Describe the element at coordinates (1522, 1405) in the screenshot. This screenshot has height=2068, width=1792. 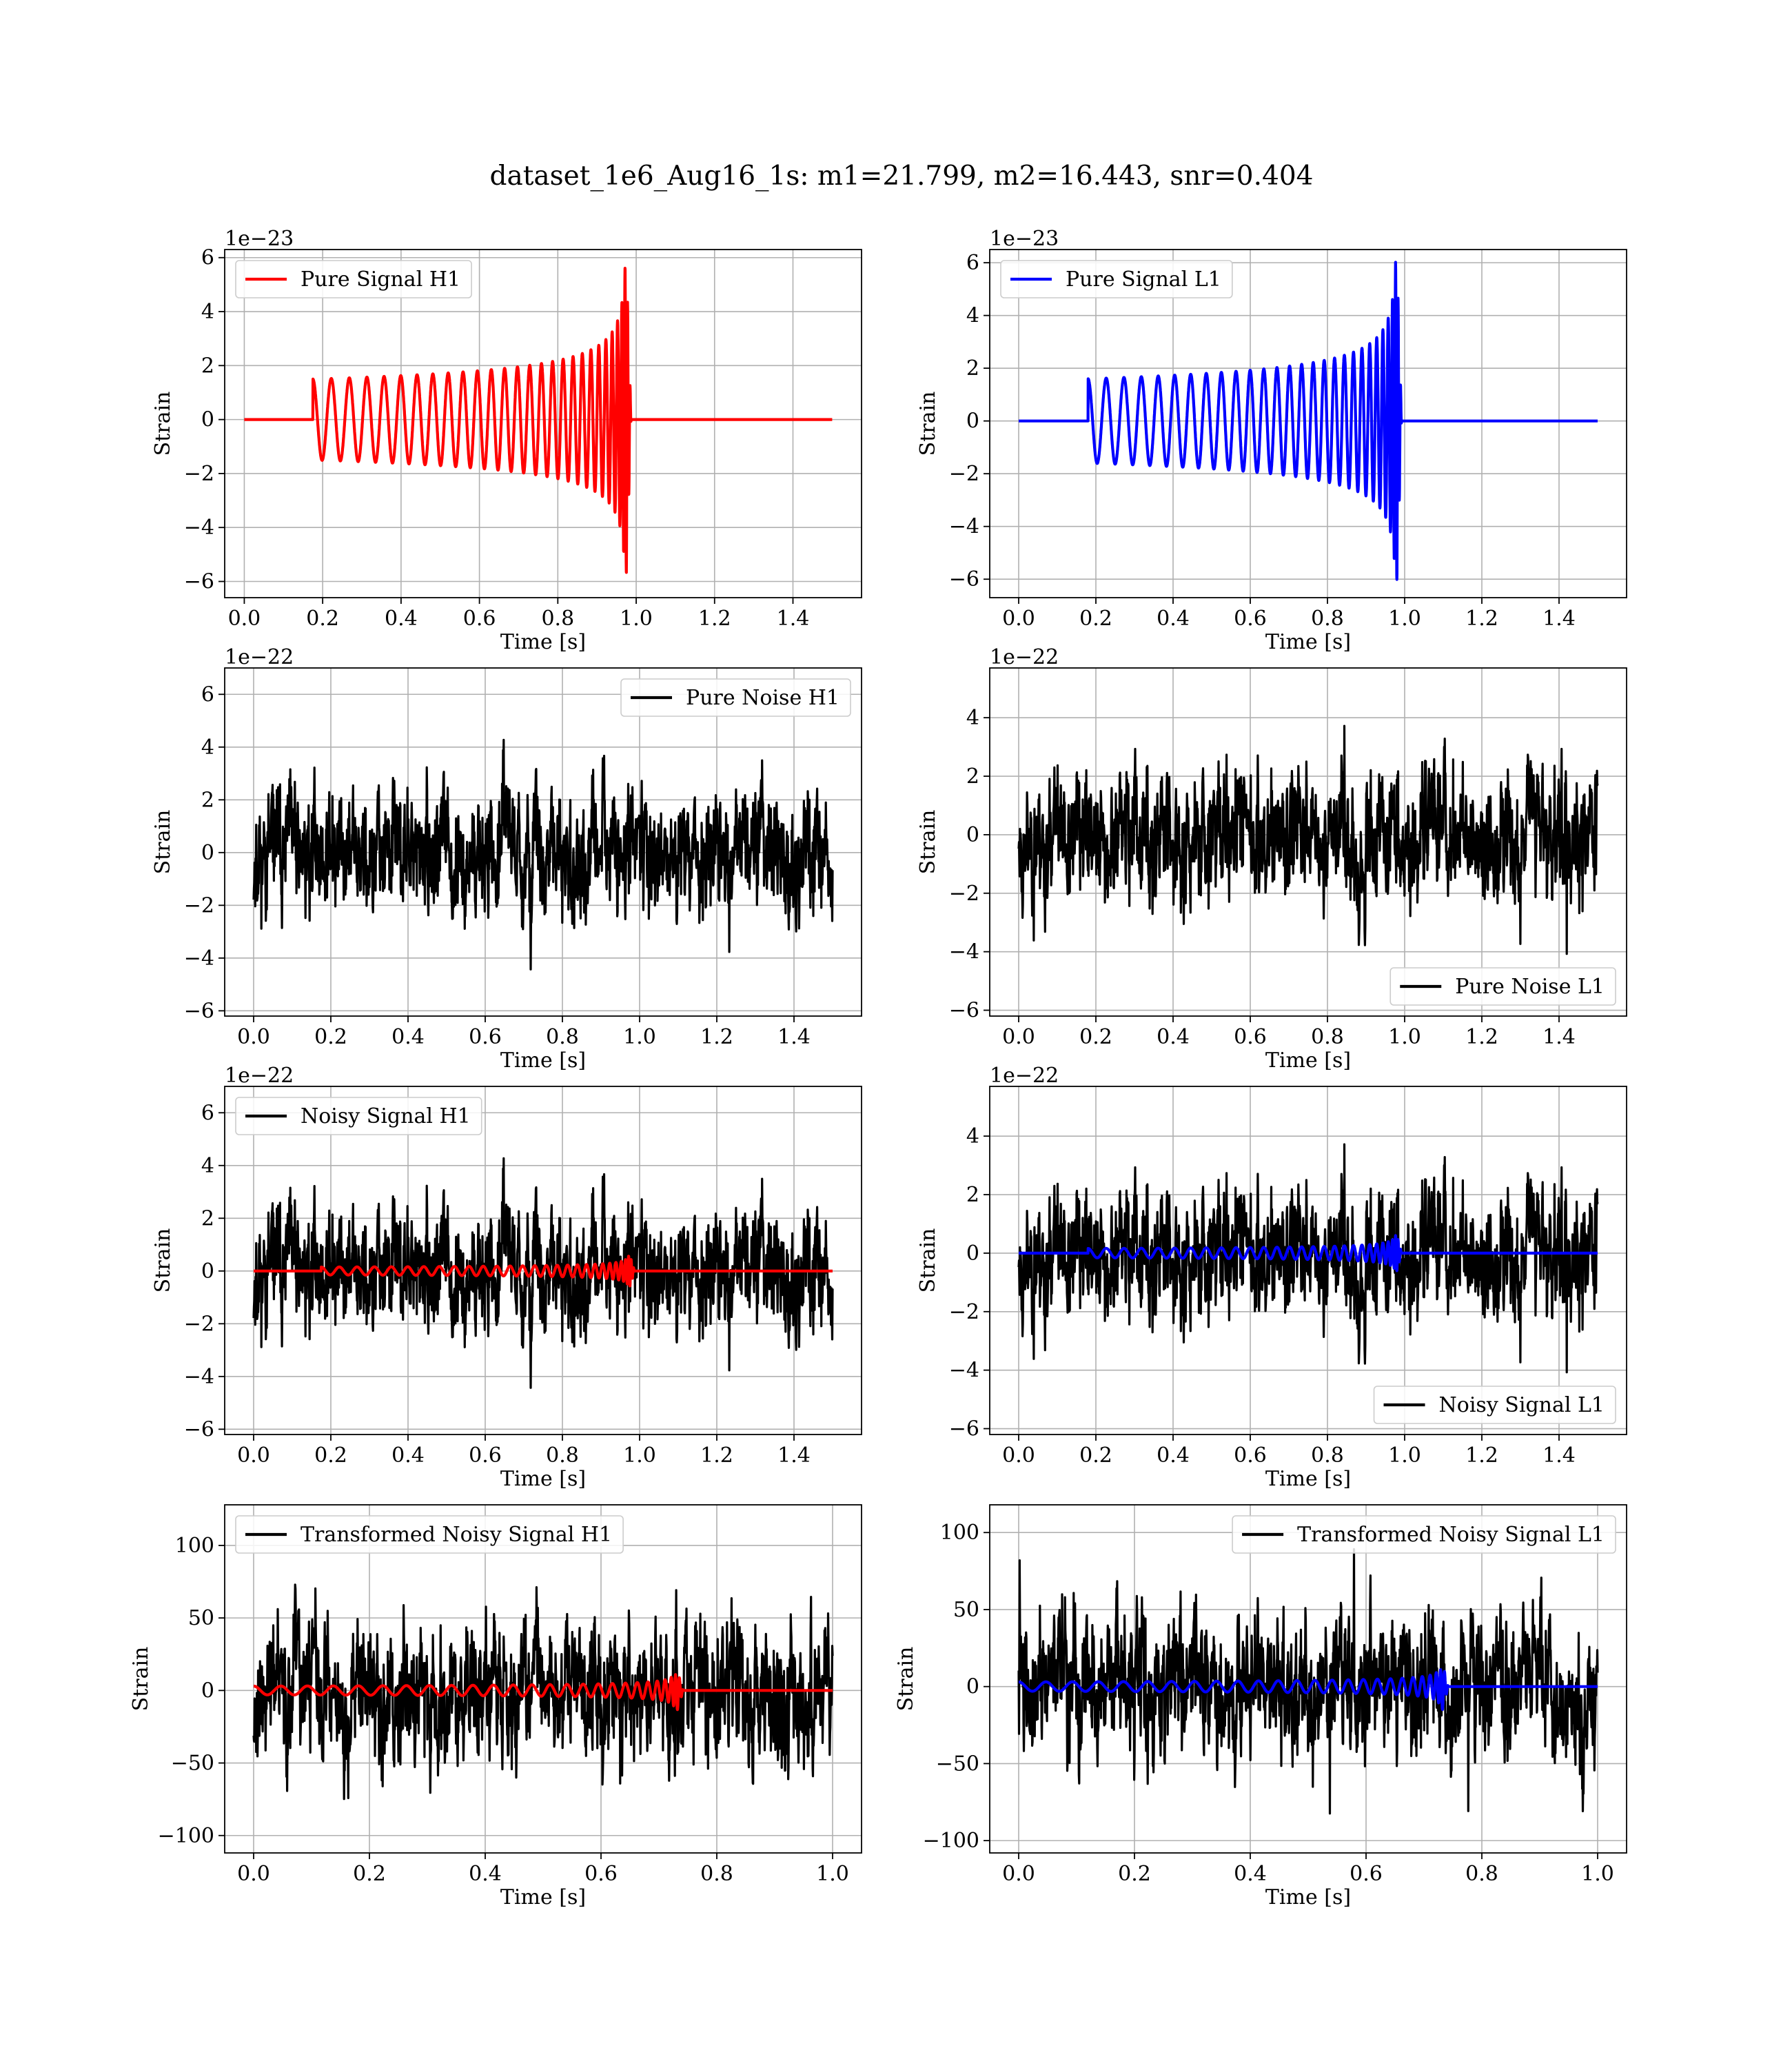
I see `noisy-signal-l1-legend-label: Noisy Signal L1` at that location.